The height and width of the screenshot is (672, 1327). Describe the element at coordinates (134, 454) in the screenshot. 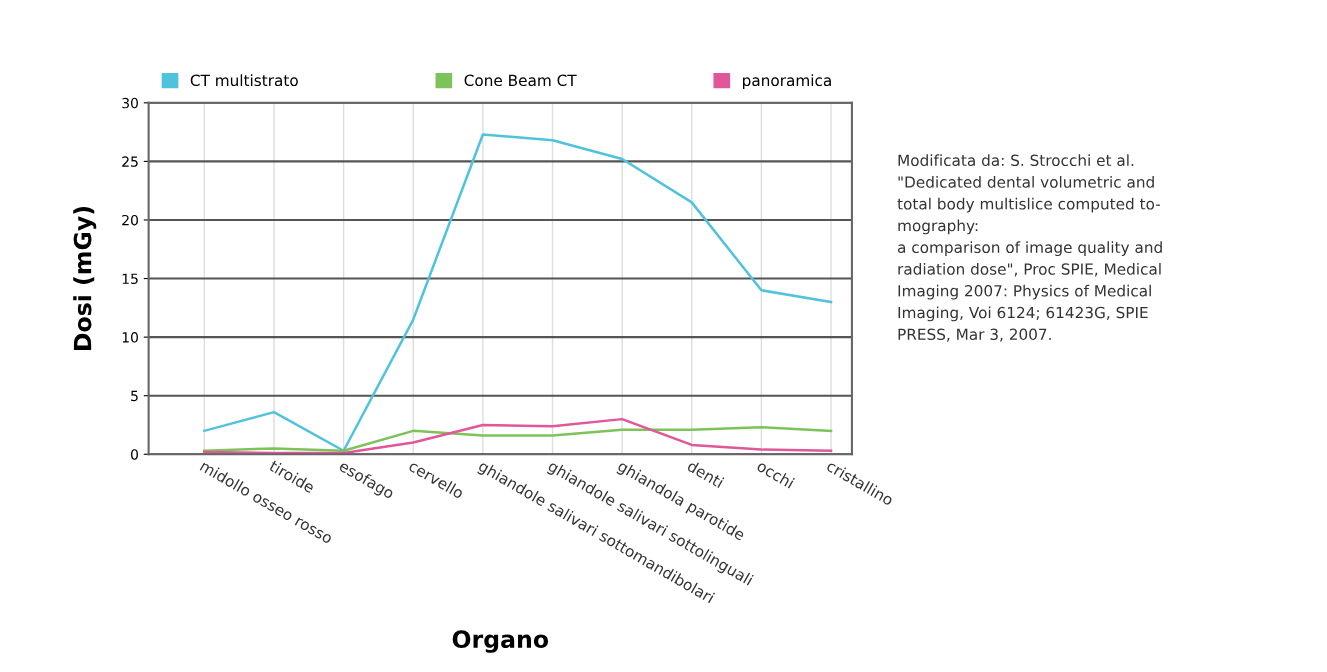

I see `y-tick-label: 0` at that location.